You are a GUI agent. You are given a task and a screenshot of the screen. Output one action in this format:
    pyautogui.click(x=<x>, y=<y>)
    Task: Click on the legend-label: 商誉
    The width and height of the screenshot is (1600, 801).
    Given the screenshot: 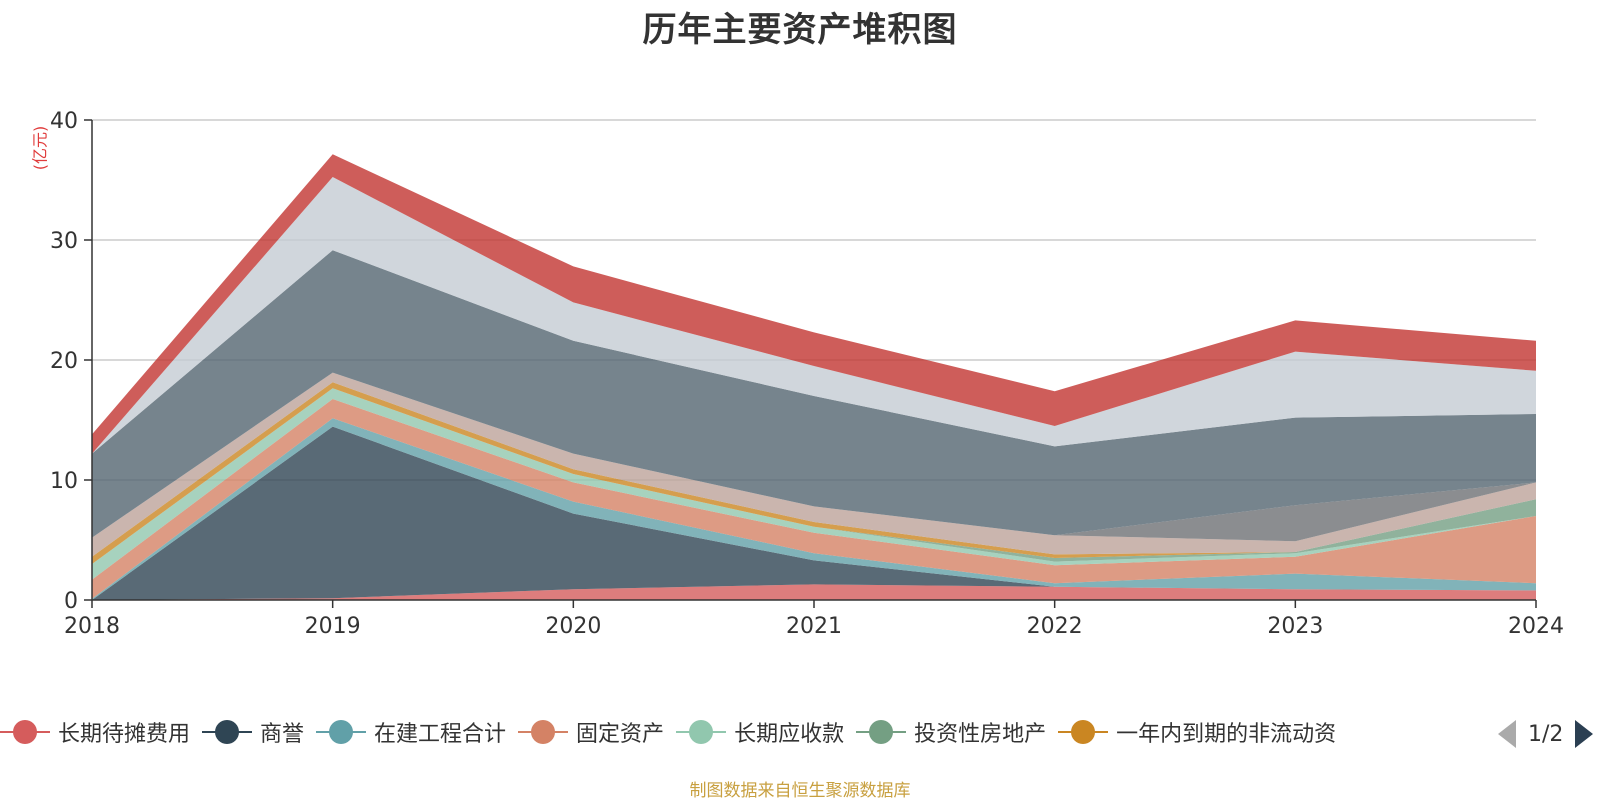 What is the action you would take?
    pyautogui.click(x=282, y=734)
    